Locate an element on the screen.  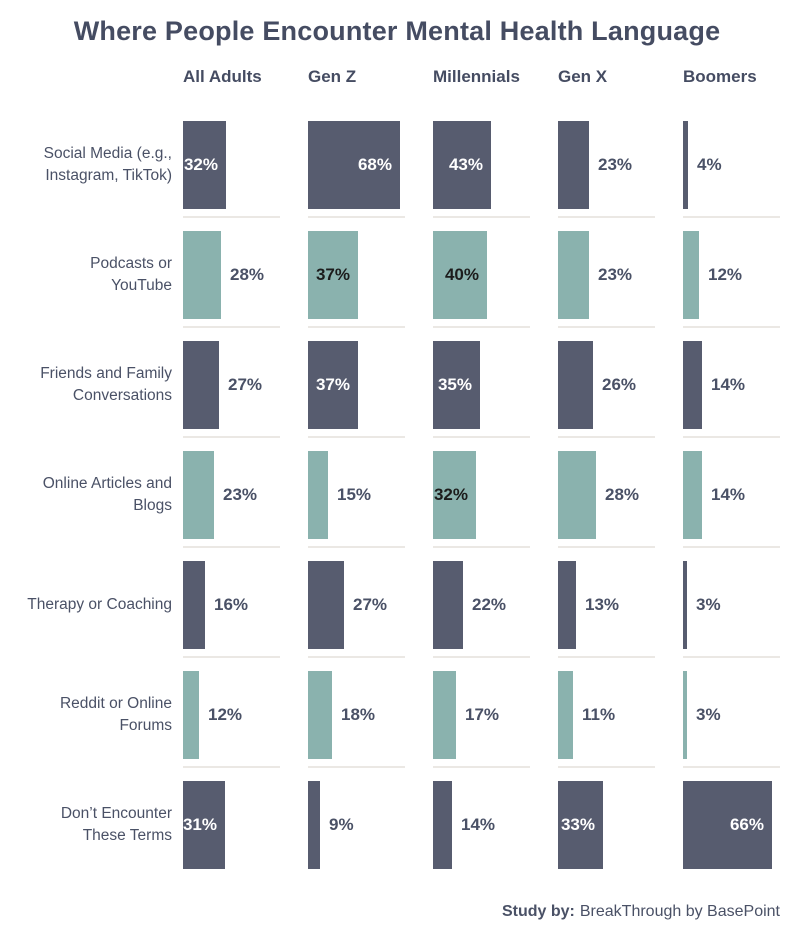
bar-value-label: 13% is located at coordinates (602, 604).